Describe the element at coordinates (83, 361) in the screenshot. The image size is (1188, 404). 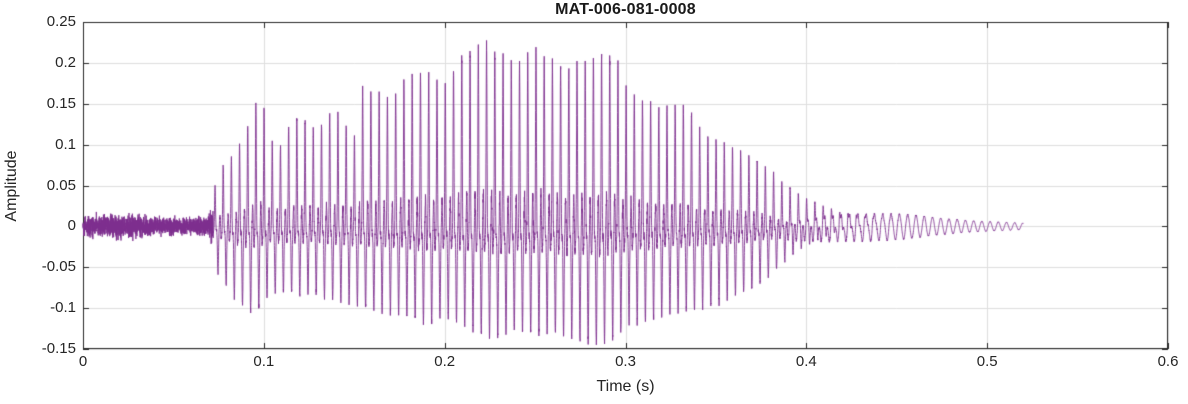
I see `x-tick-label: 0` at that location.